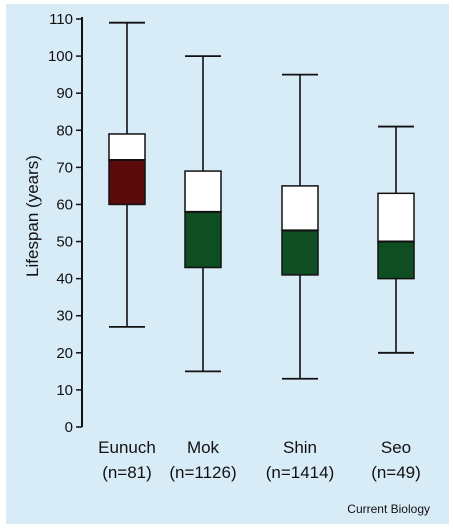 Image resolution: width=453 pixels, height=531 pixels. What do you see at coordinates (388, 509) in the screenshot?
I see `credit-label: Current Biology` at bounding box center [388, 509].